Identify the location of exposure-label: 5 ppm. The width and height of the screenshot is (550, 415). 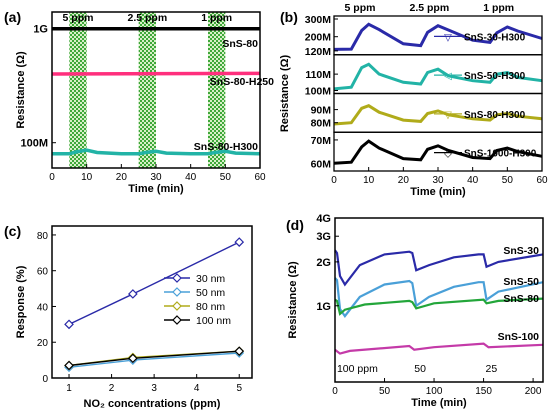
(78, 18).